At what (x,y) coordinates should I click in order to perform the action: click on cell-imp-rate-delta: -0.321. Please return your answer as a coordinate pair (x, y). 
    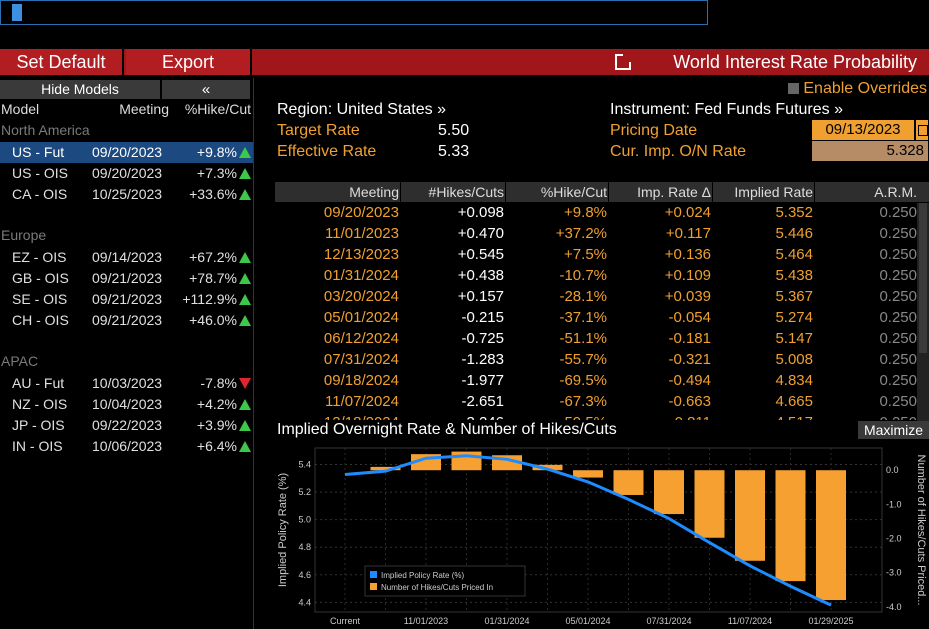
    Looking at the image, I should click on (689, 359).